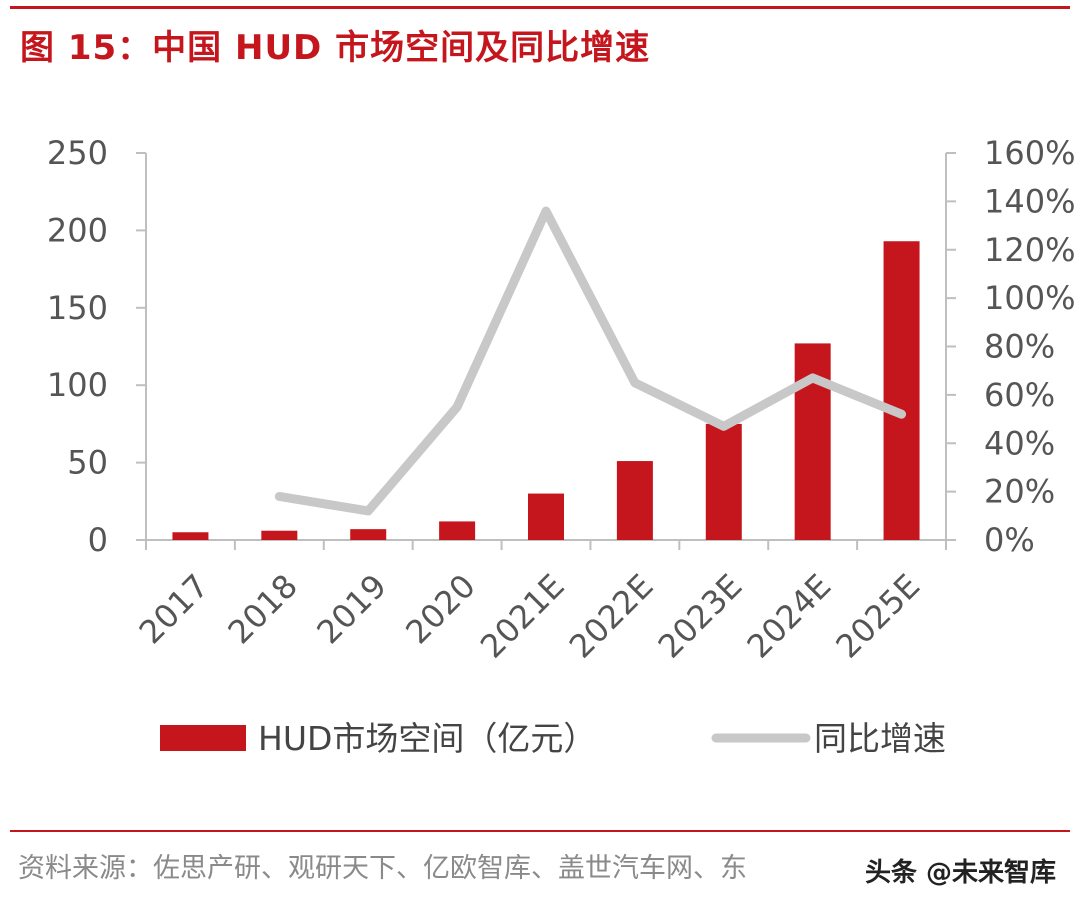  Describe the element at coordinates (77, 385) in the screenshot. I see `left-tick-label: 100` at that location.